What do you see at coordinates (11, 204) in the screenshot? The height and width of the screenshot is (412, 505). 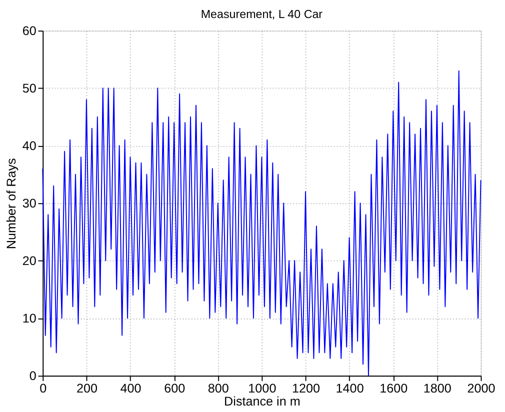 I see `y-axis-title: Number of Rays` at bounding box center [11, 204].